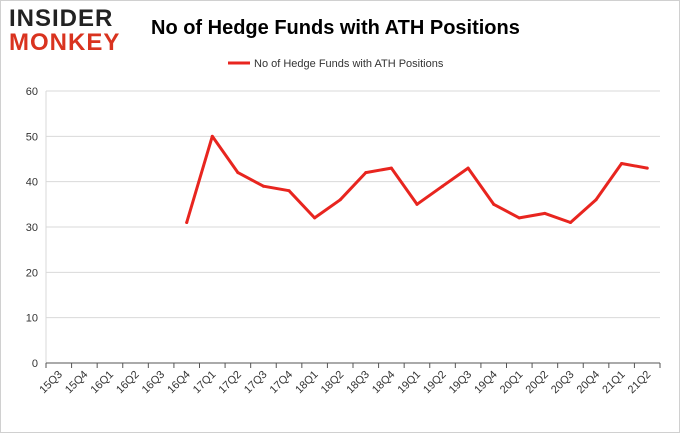  What do you see at coordinates (366, 173) in the screenshot?
I see `data-point-18Q3` at bounding box center [366, 173].